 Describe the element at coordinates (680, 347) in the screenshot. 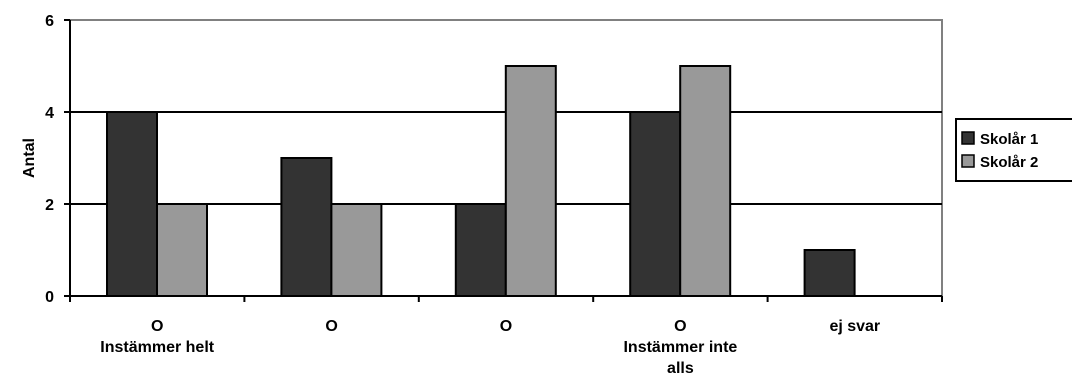

I see `x-category-label: Instämmer inte` at that location.